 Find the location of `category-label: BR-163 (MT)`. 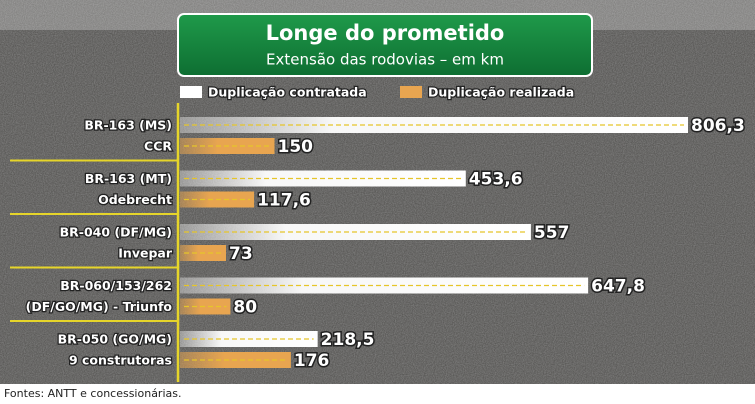

category-label: BR-163 (MT) is located at coordinates (128, 178).